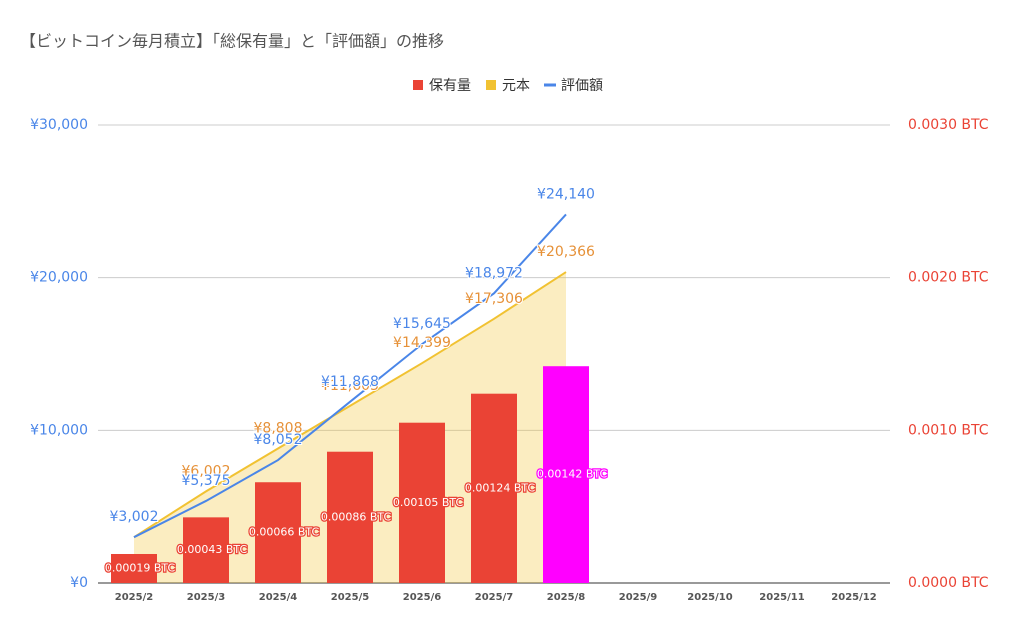  What do you see at coordinates (422, 343) in the screenshot?
I see `point-value-label: ¥14,399` at bounding box center [422, 343].